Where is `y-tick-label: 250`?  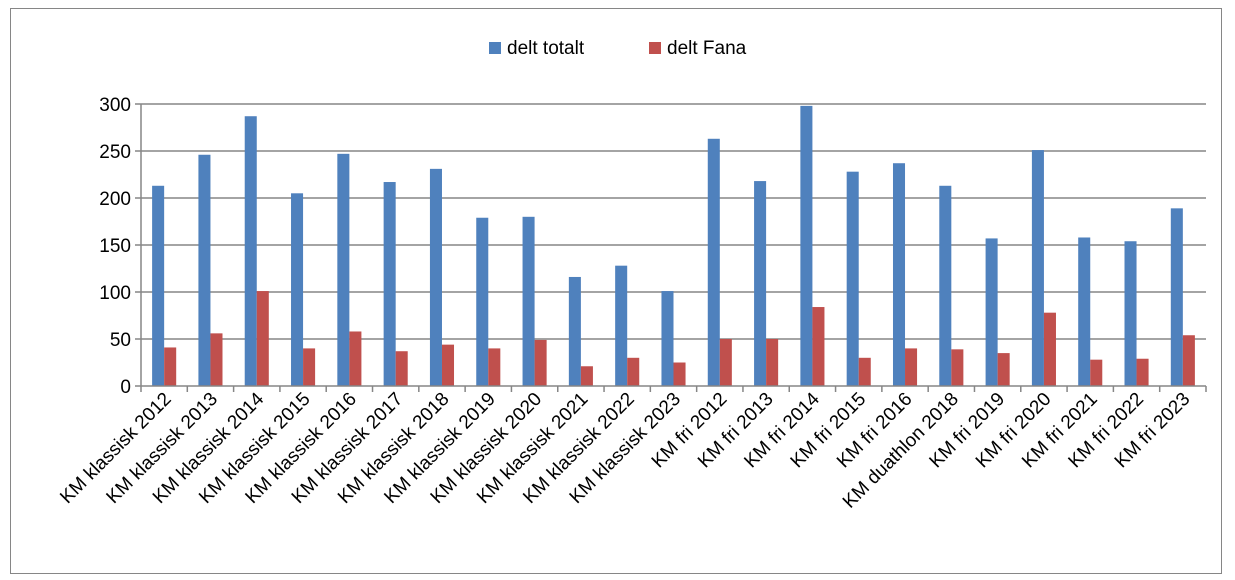
y-tick-label: 250 is located at coordinates (115, 152).